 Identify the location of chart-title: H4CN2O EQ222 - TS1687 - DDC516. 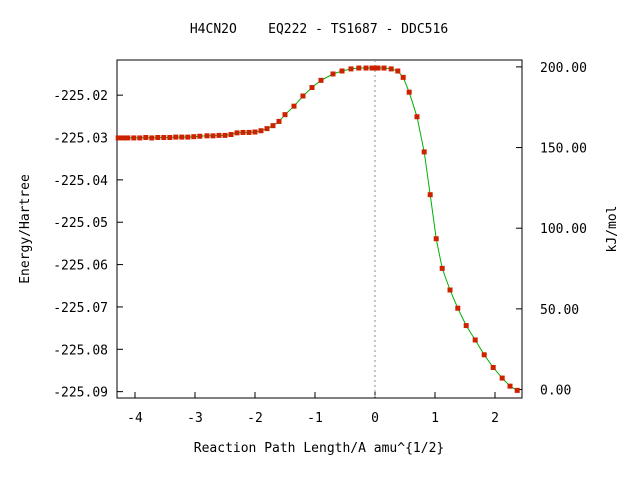
(319, 29).